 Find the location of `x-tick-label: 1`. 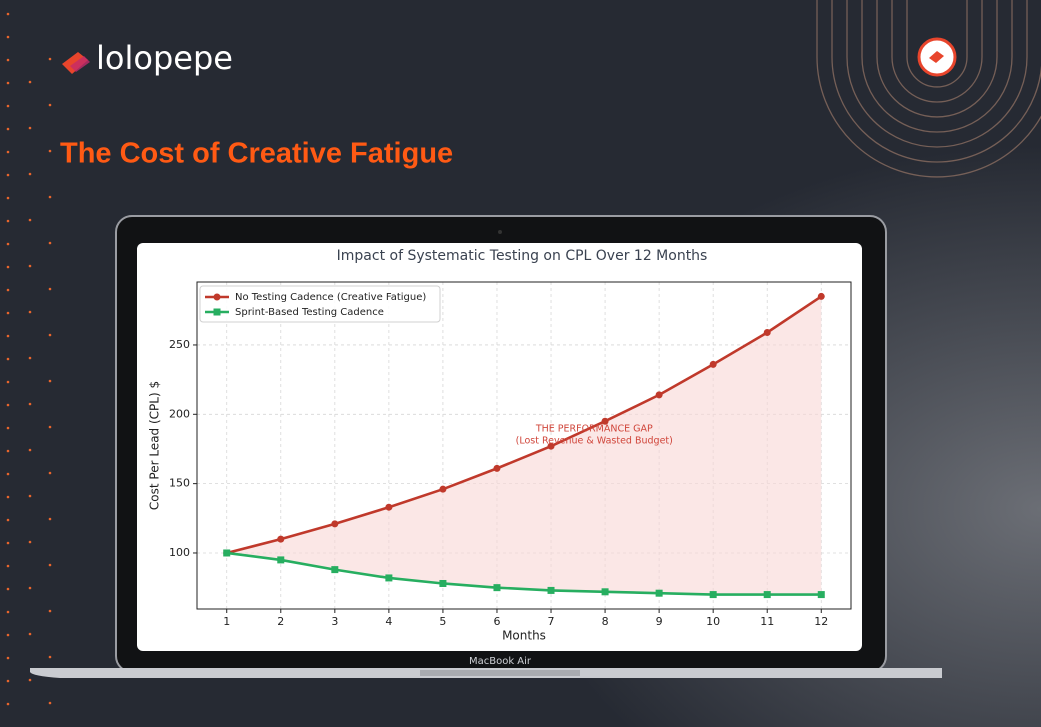

x-tick-label: 1 is located at coordinates (226, 621).